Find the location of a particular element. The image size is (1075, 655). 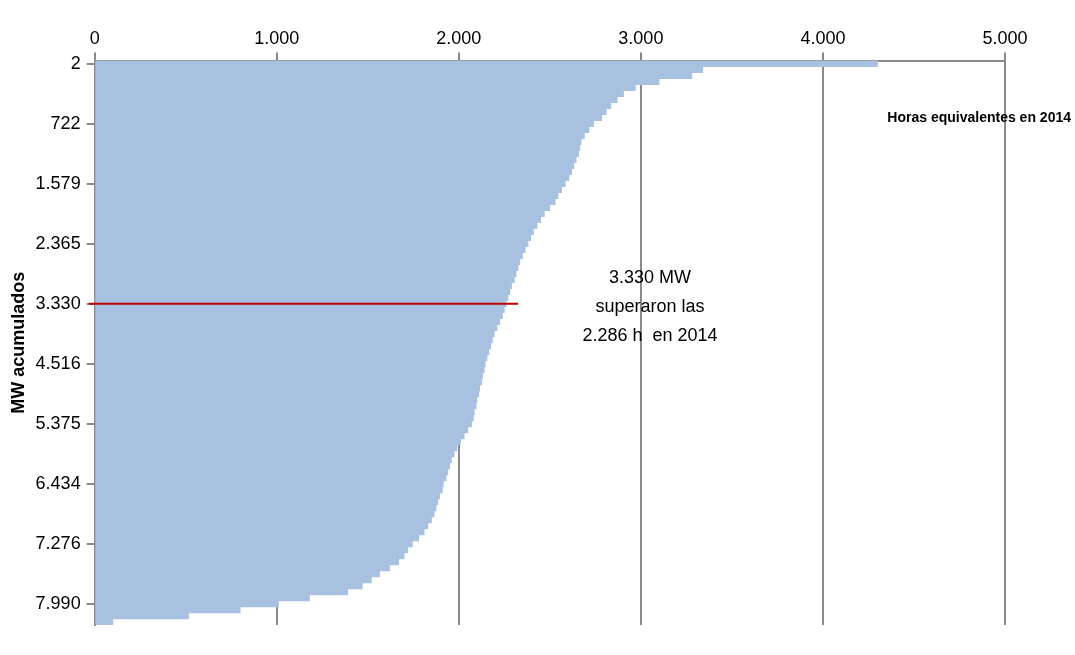

y-tick-label: 2.365 is located at coordinates (58, 242).